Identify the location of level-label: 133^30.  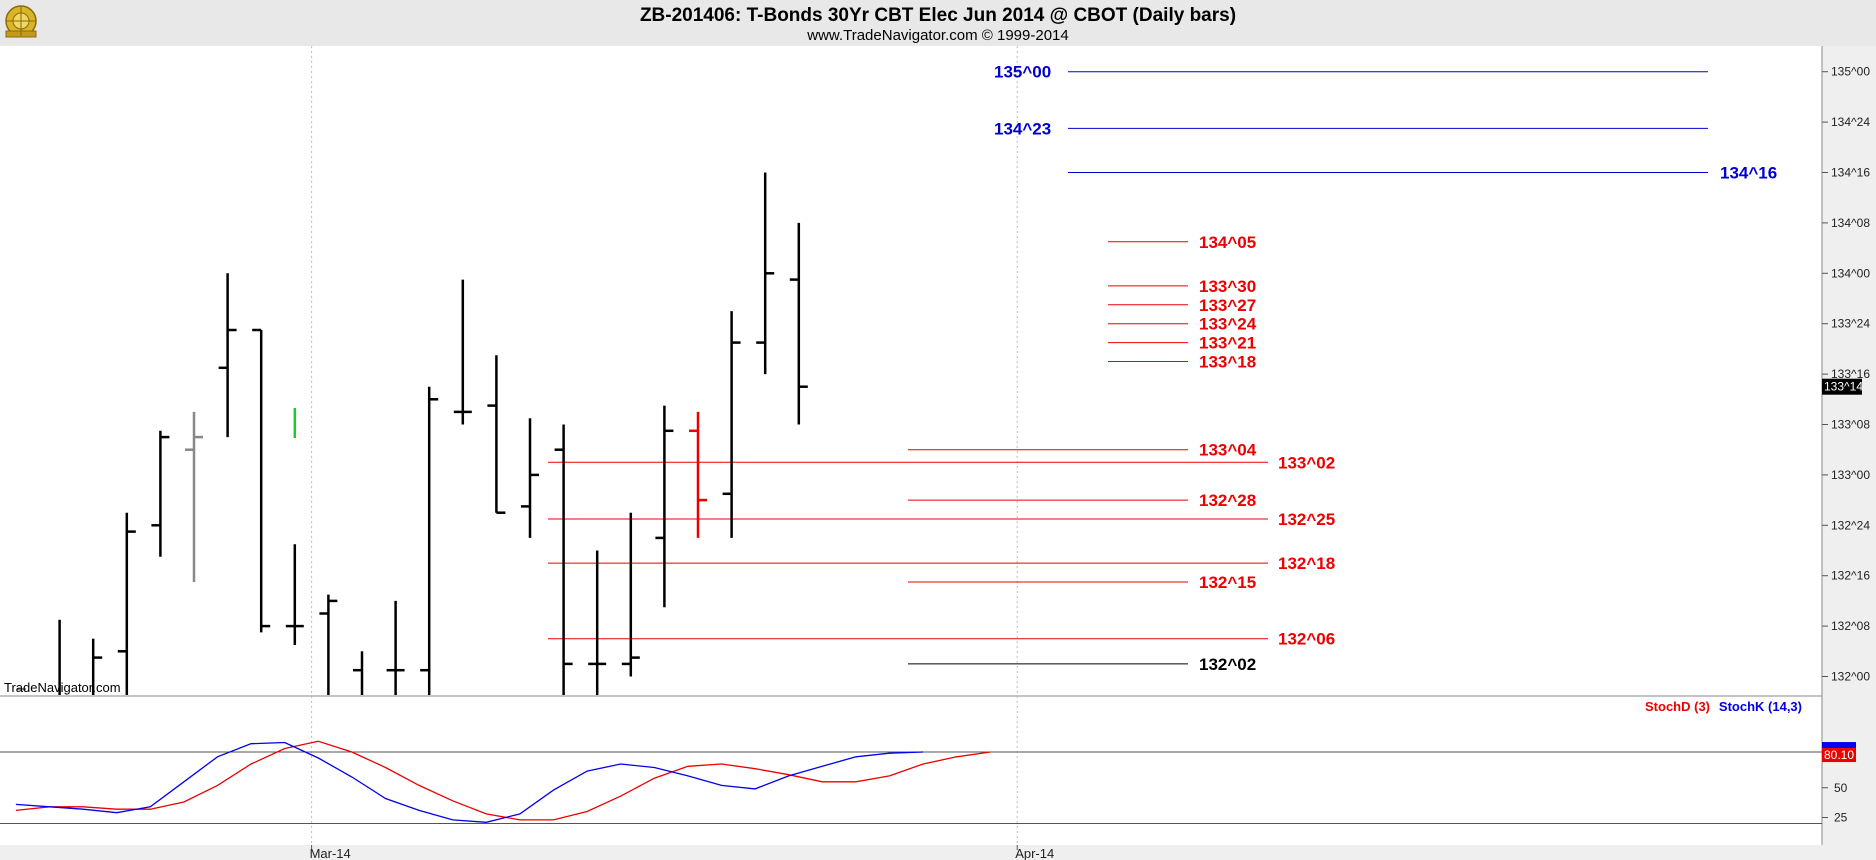
(1227, 286).